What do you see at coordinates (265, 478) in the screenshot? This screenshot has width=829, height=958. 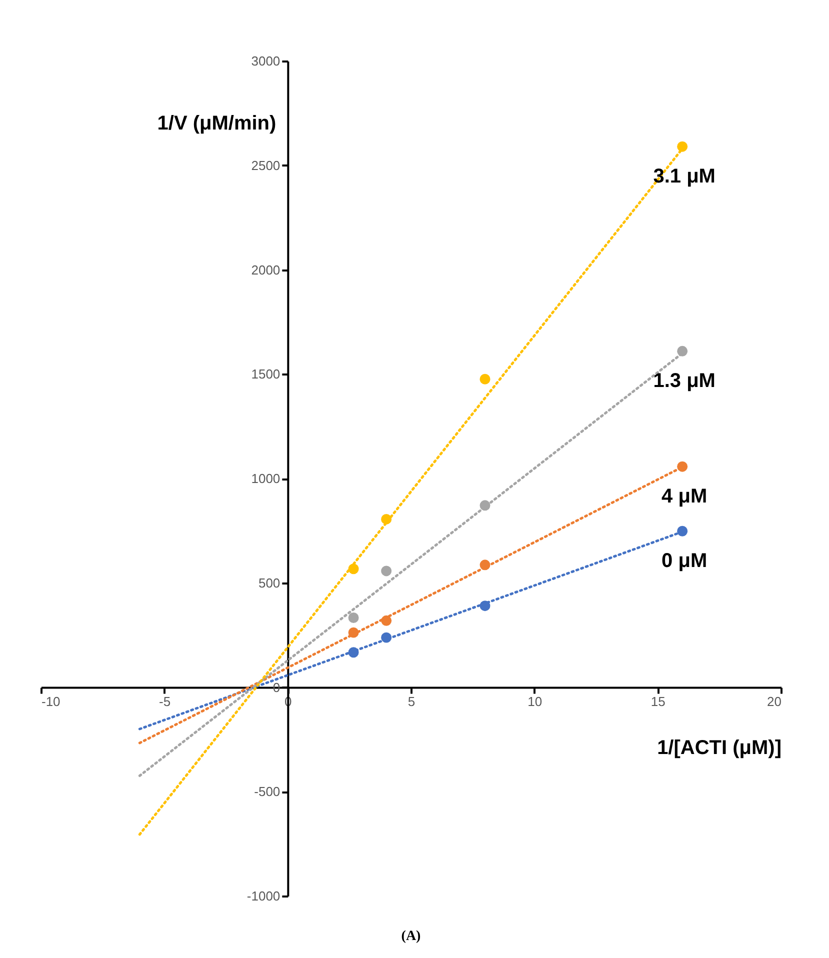 I see `y-tick-label: 1000` at bounding box center [265, 478].